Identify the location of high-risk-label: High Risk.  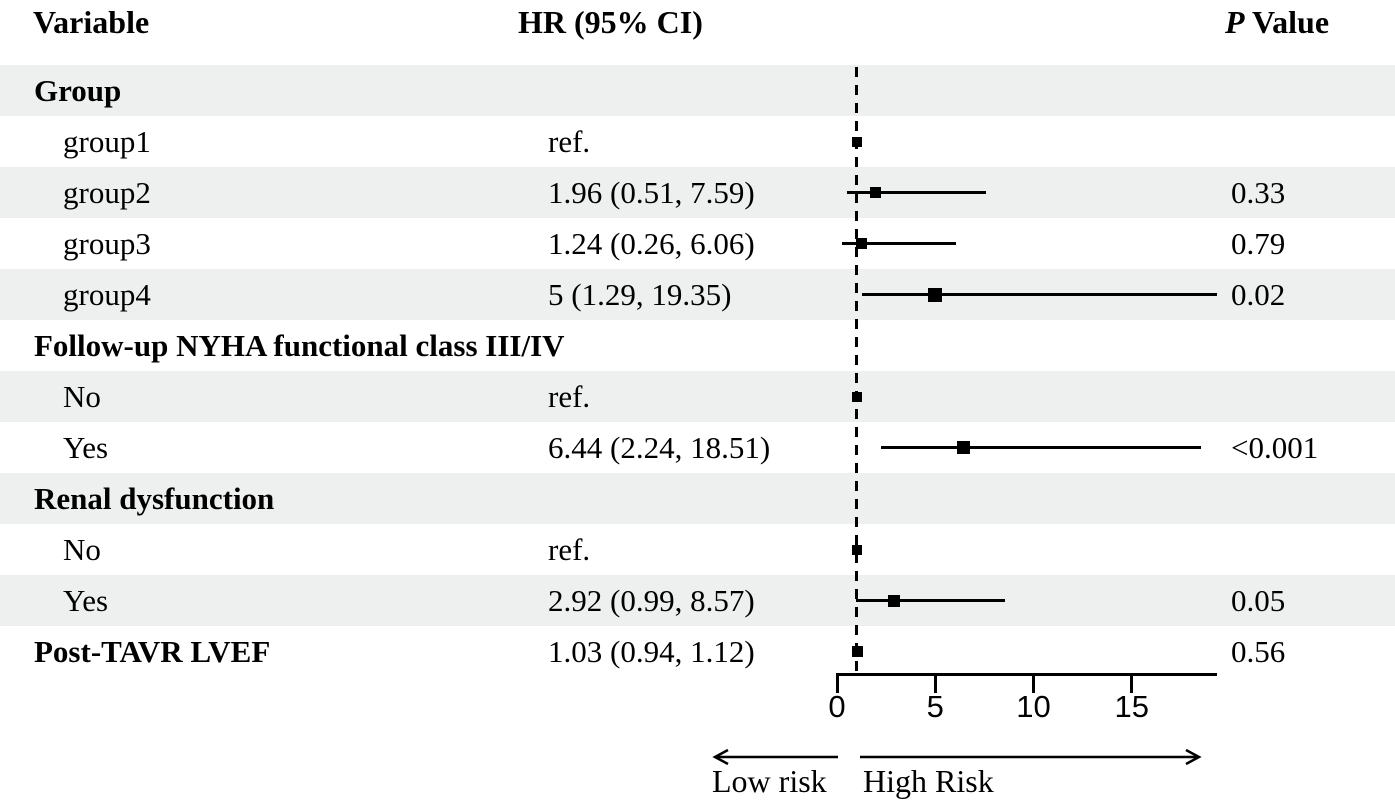
(928, 781).